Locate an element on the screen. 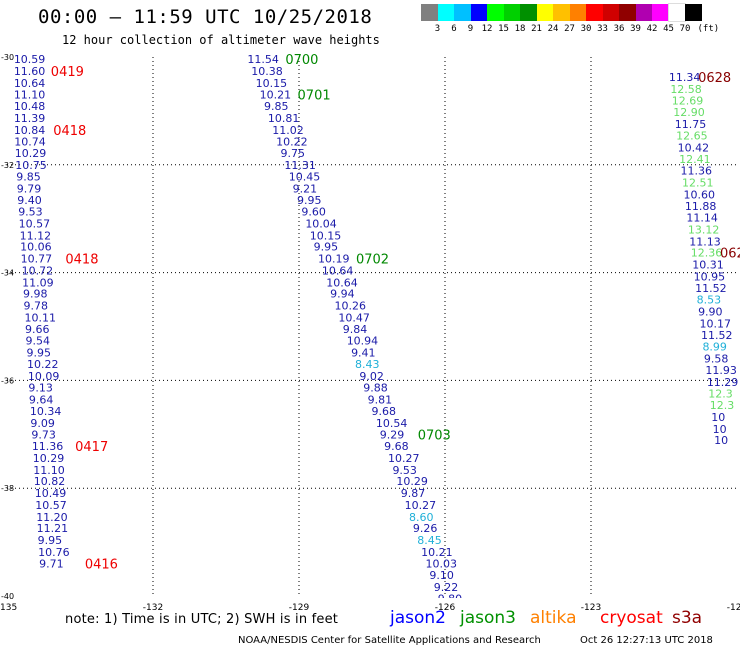 Image resolution: width=740 pixels, height=650 pixels. wave-height-value: 12.69 is located at coordinates (688, 101).